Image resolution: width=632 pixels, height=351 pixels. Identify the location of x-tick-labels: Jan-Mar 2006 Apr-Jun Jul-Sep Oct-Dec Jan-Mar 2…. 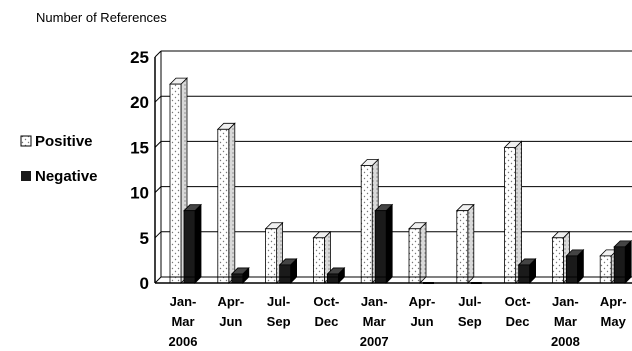
(398, 321).